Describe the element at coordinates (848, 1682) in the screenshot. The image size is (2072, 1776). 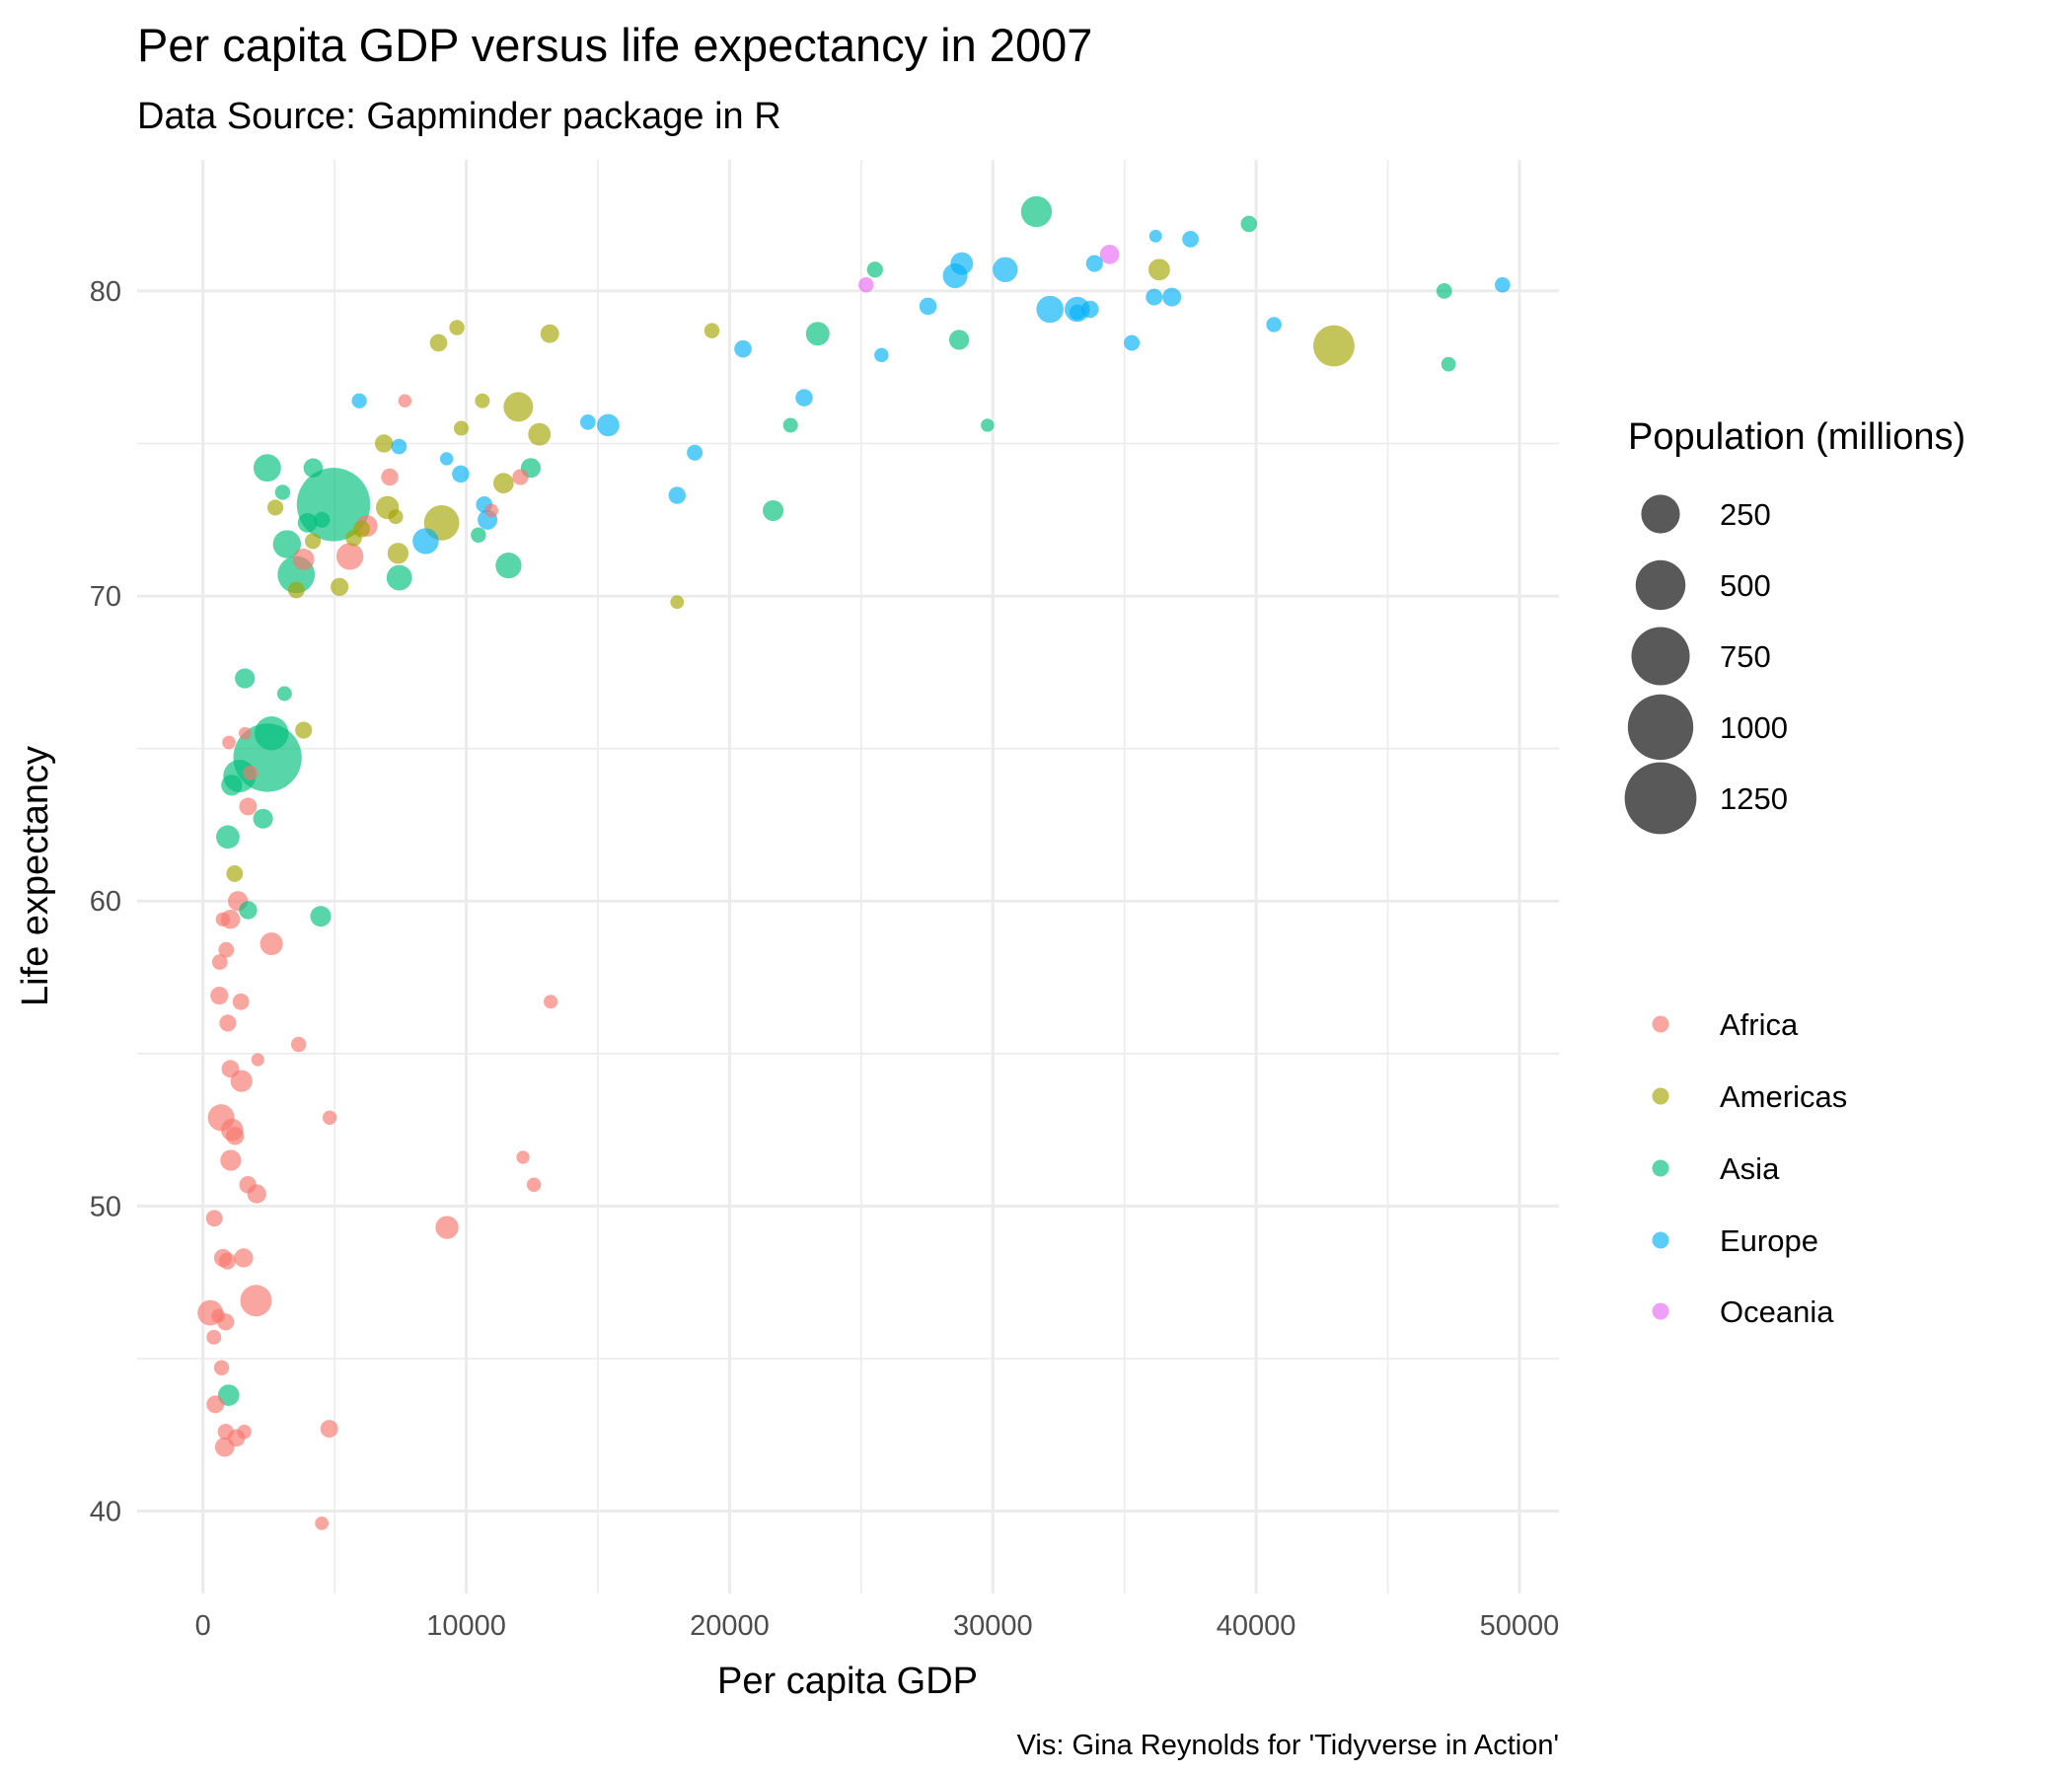
I see `x-axis-title: Per capita GDP` at that location.